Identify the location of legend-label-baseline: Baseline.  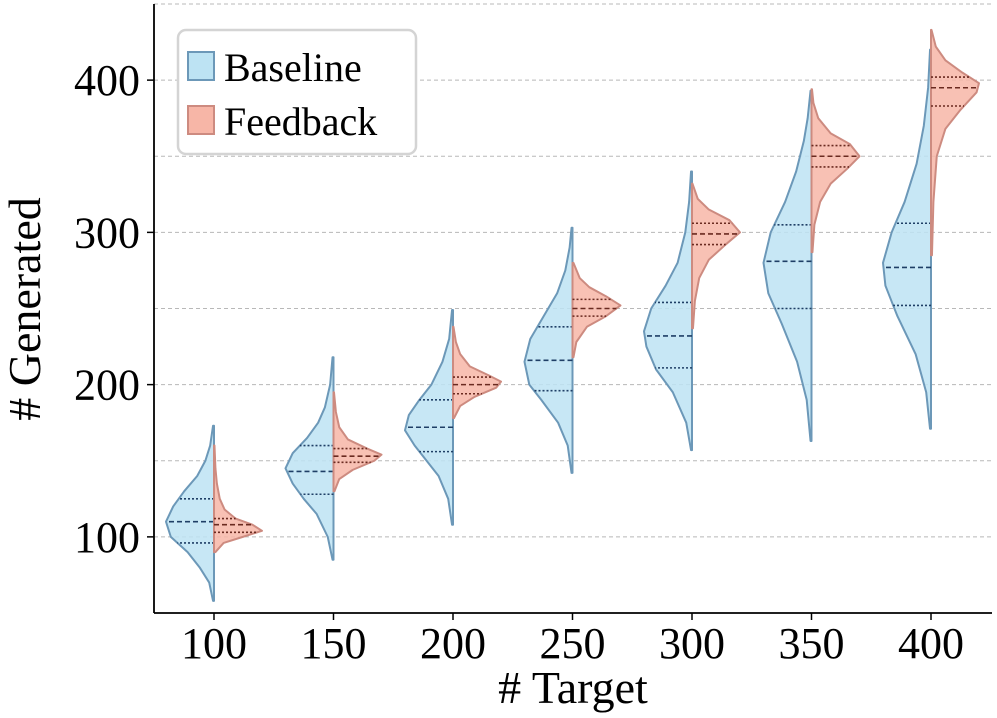
(293, 67).